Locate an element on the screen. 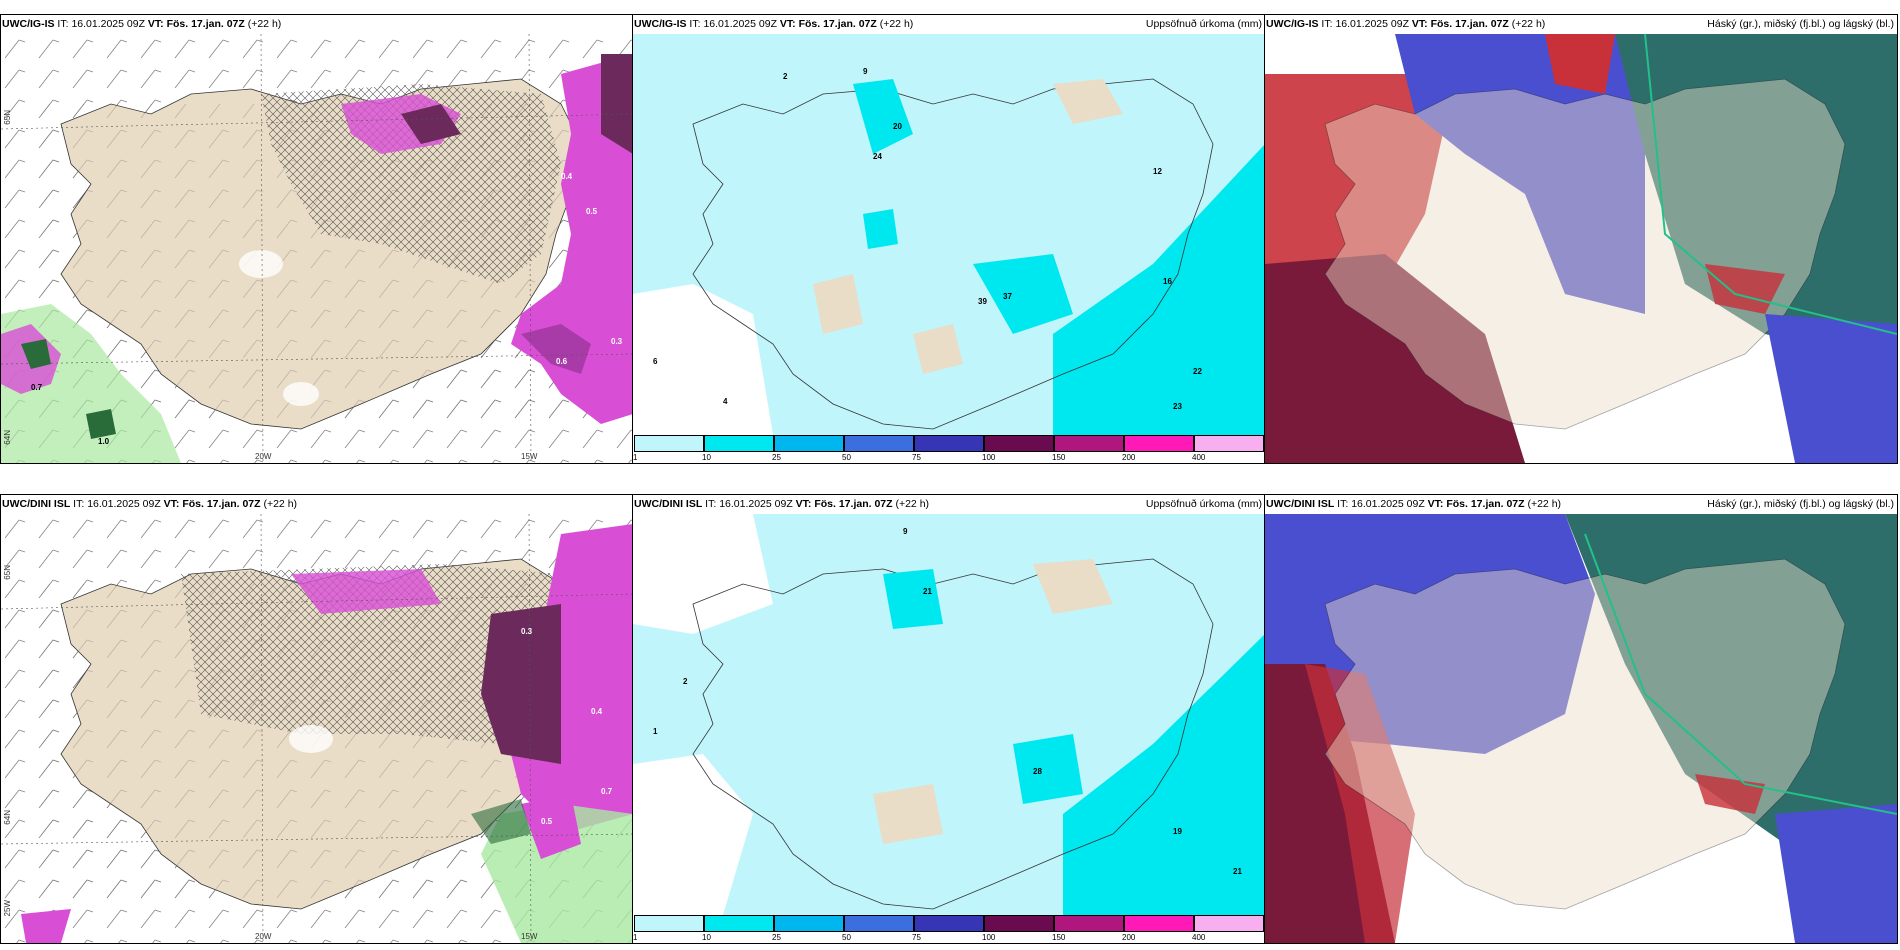  svg-text: 19 is located at coordinates (1177, 831).